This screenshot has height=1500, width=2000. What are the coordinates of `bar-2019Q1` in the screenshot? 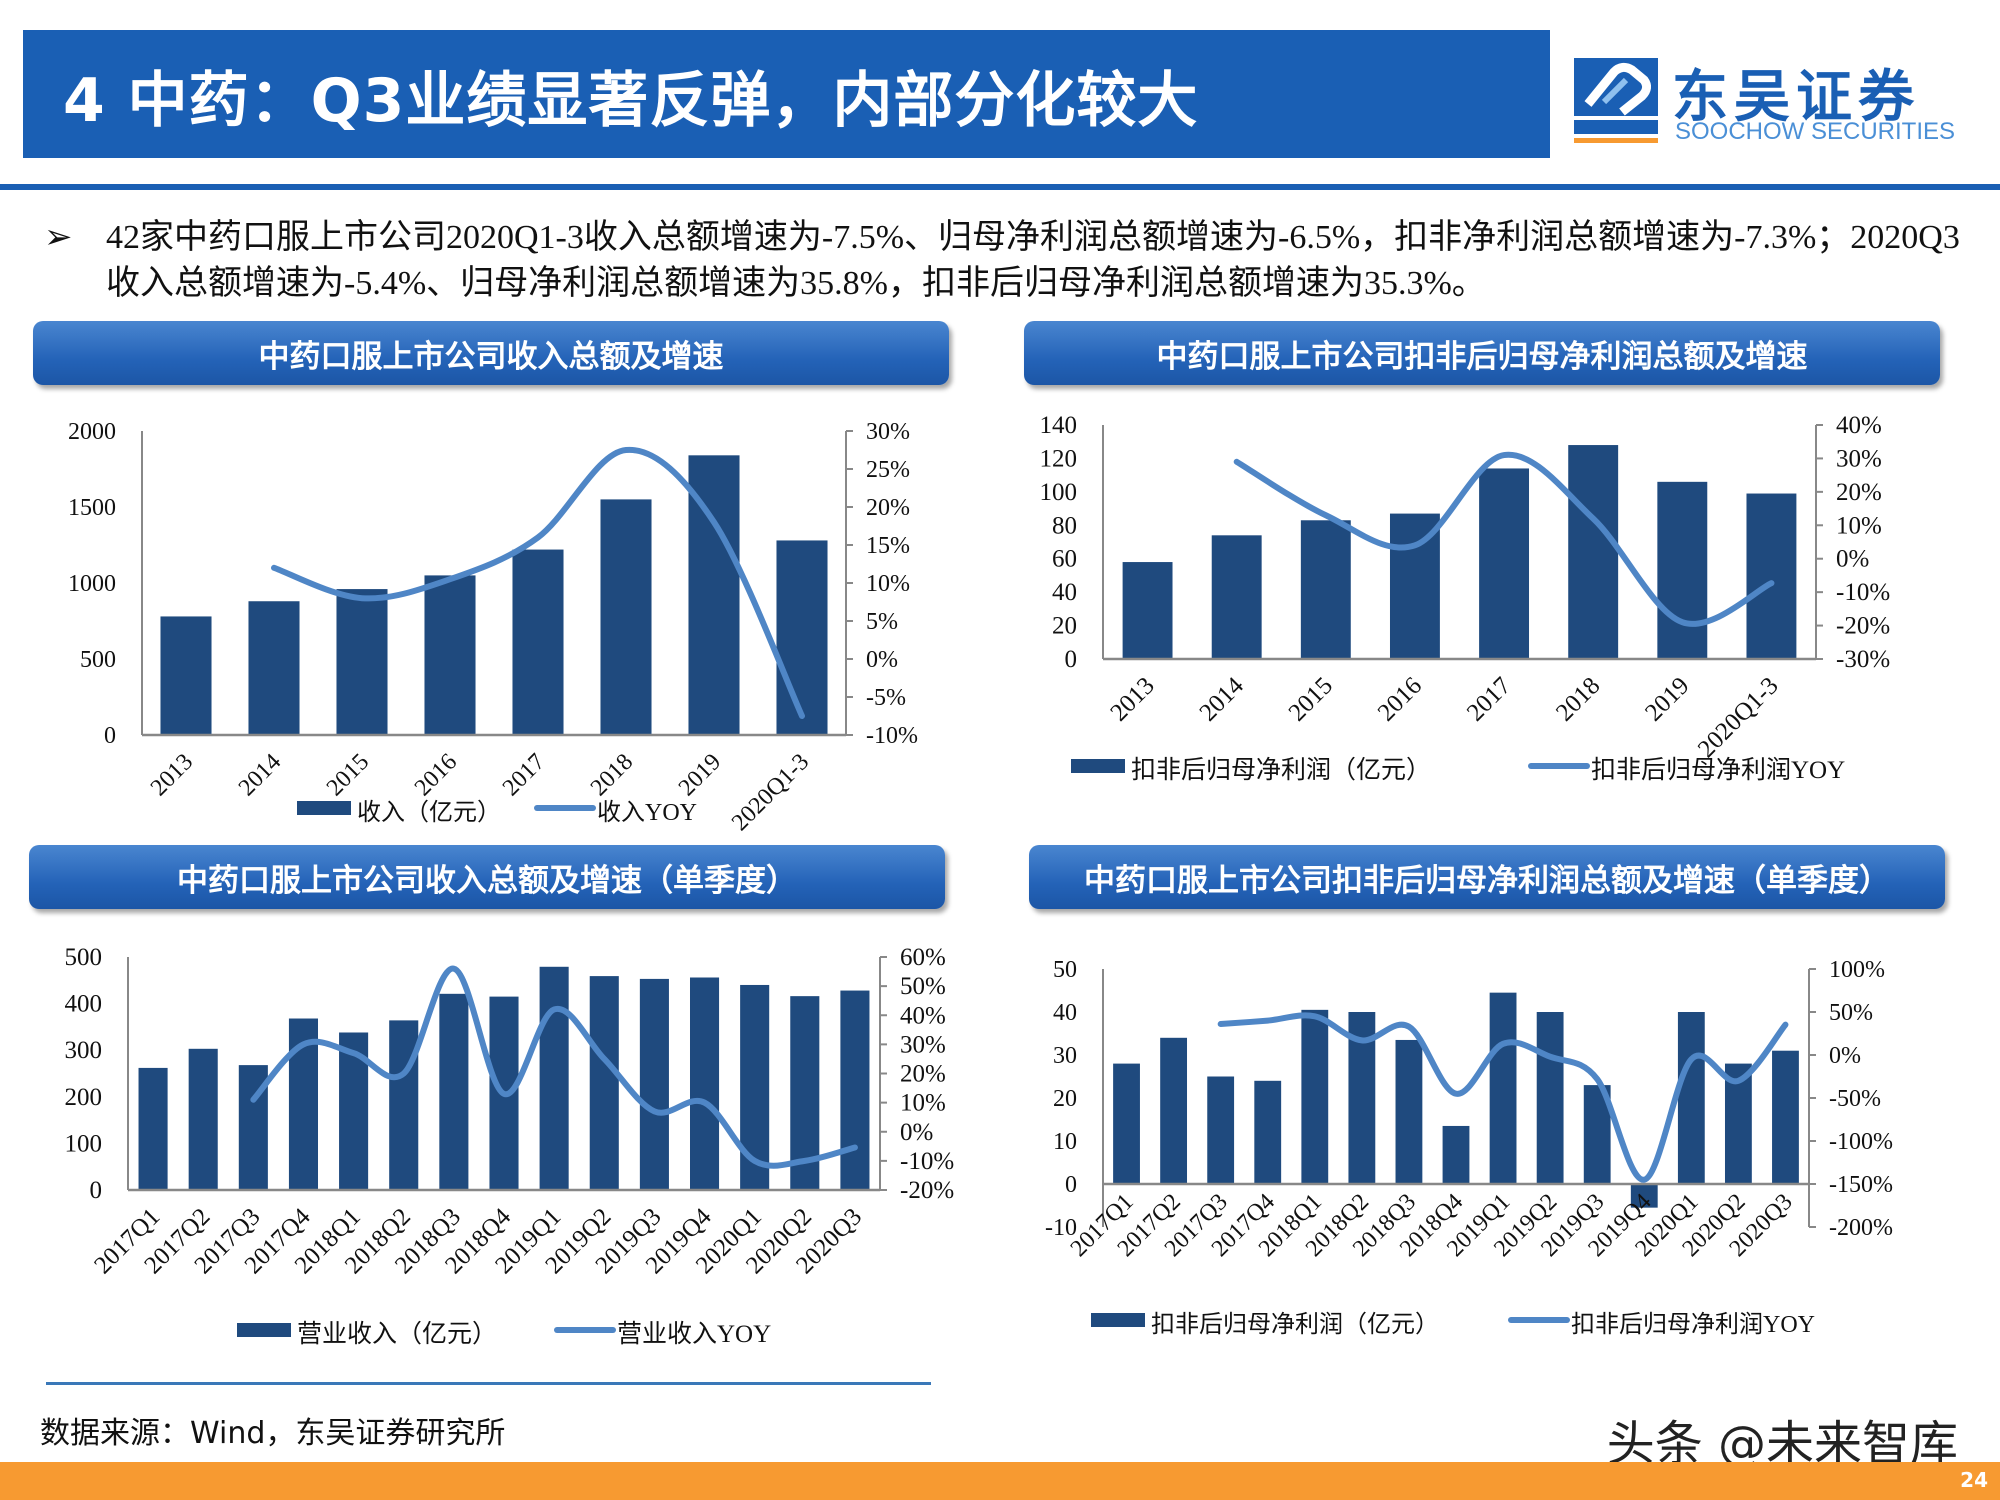 It's located at (554, 1078).